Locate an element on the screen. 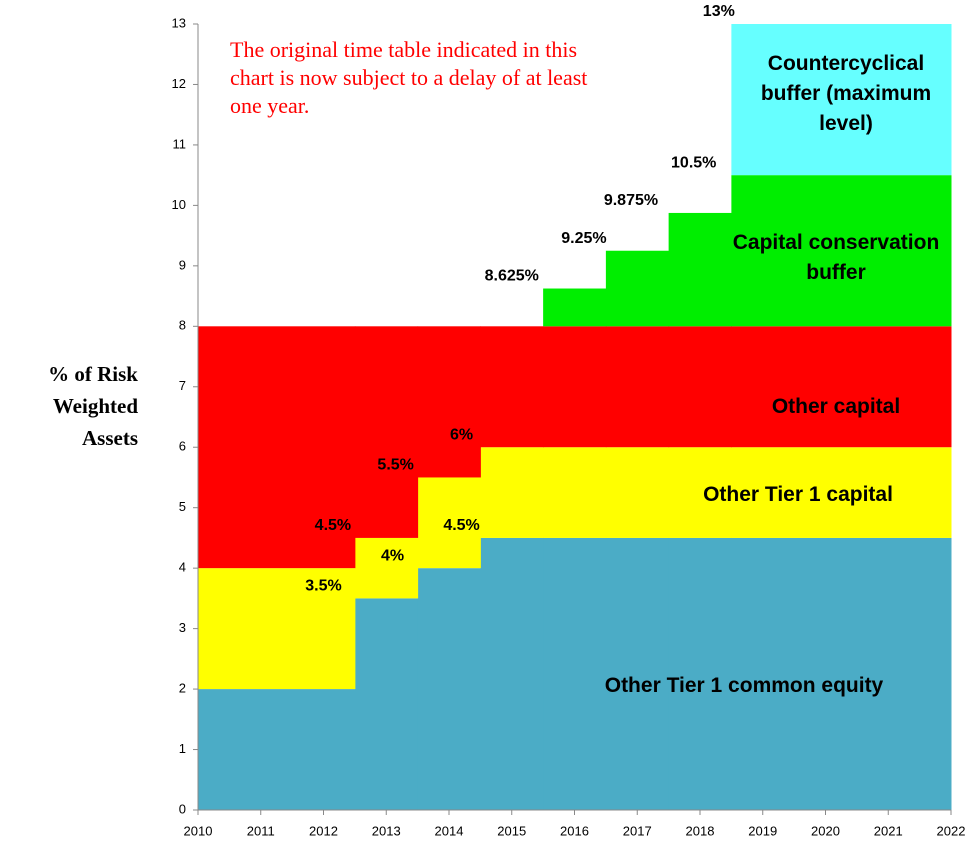 The image size is (978, 848). x-tick-label: 2019 is located at coordinates (762, 830).